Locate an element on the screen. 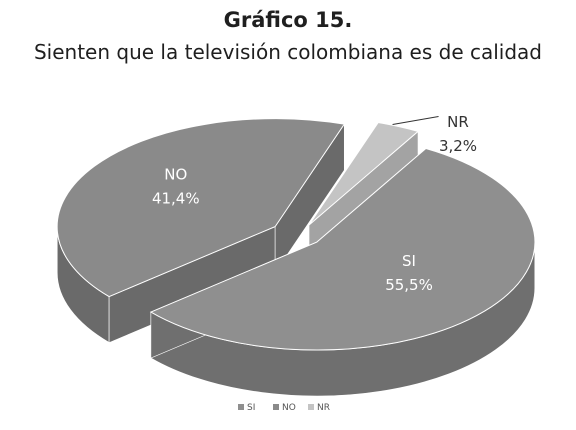 This screenshot has width=576, height=430. slice-value-no: 41,4% is located at coordinates (176, 198).